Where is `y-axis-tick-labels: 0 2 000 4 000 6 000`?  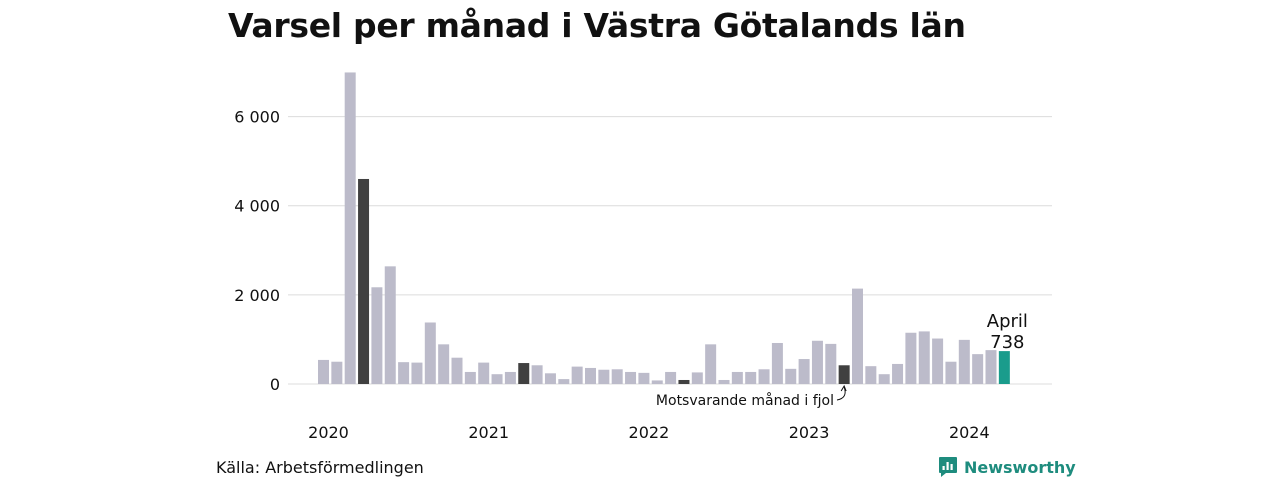
y-axis-tick-labels: 0 2 000 4 000 6 000 is located at coordinates (257, 251).